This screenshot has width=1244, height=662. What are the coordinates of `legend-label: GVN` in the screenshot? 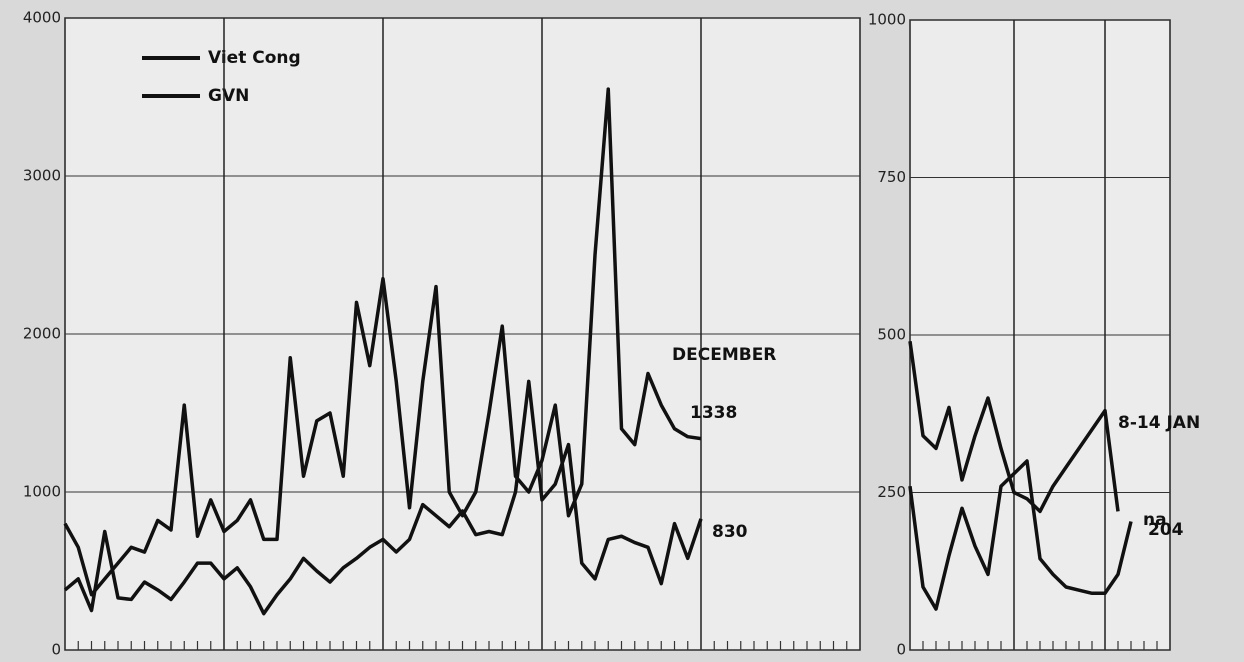 It's located at (228, 96).